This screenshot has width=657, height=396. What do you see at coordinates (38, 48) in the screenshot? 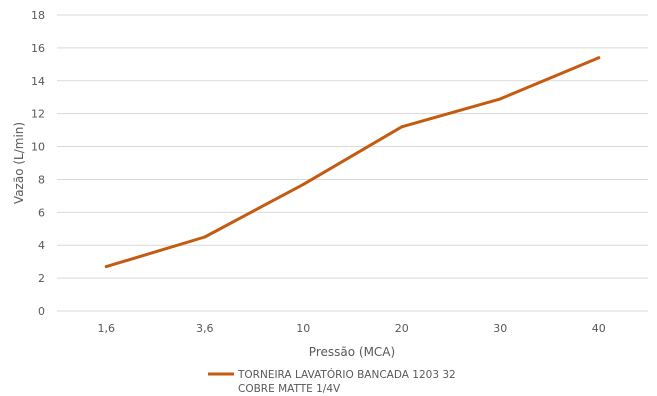
I see `y-tick-label: 16` at bounding box center [38, 48].